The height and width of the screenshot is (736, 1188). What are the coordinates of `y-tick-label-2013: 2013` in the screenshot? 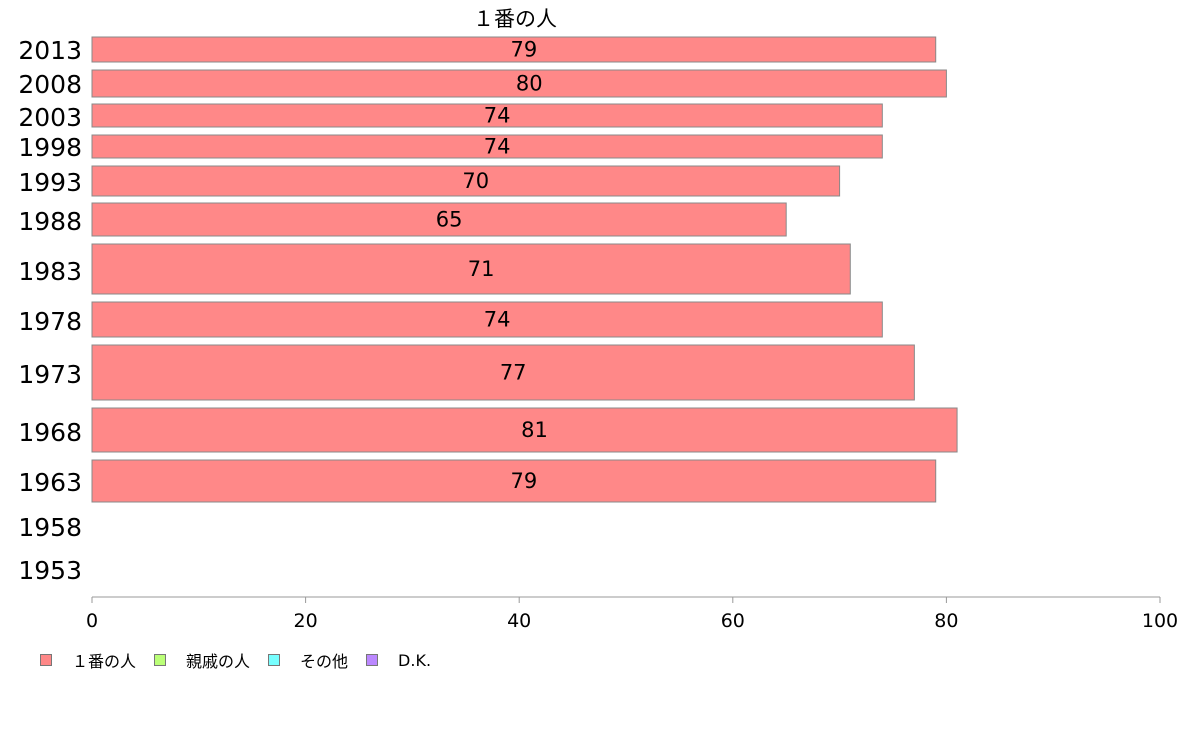 It's located at (50, 50).